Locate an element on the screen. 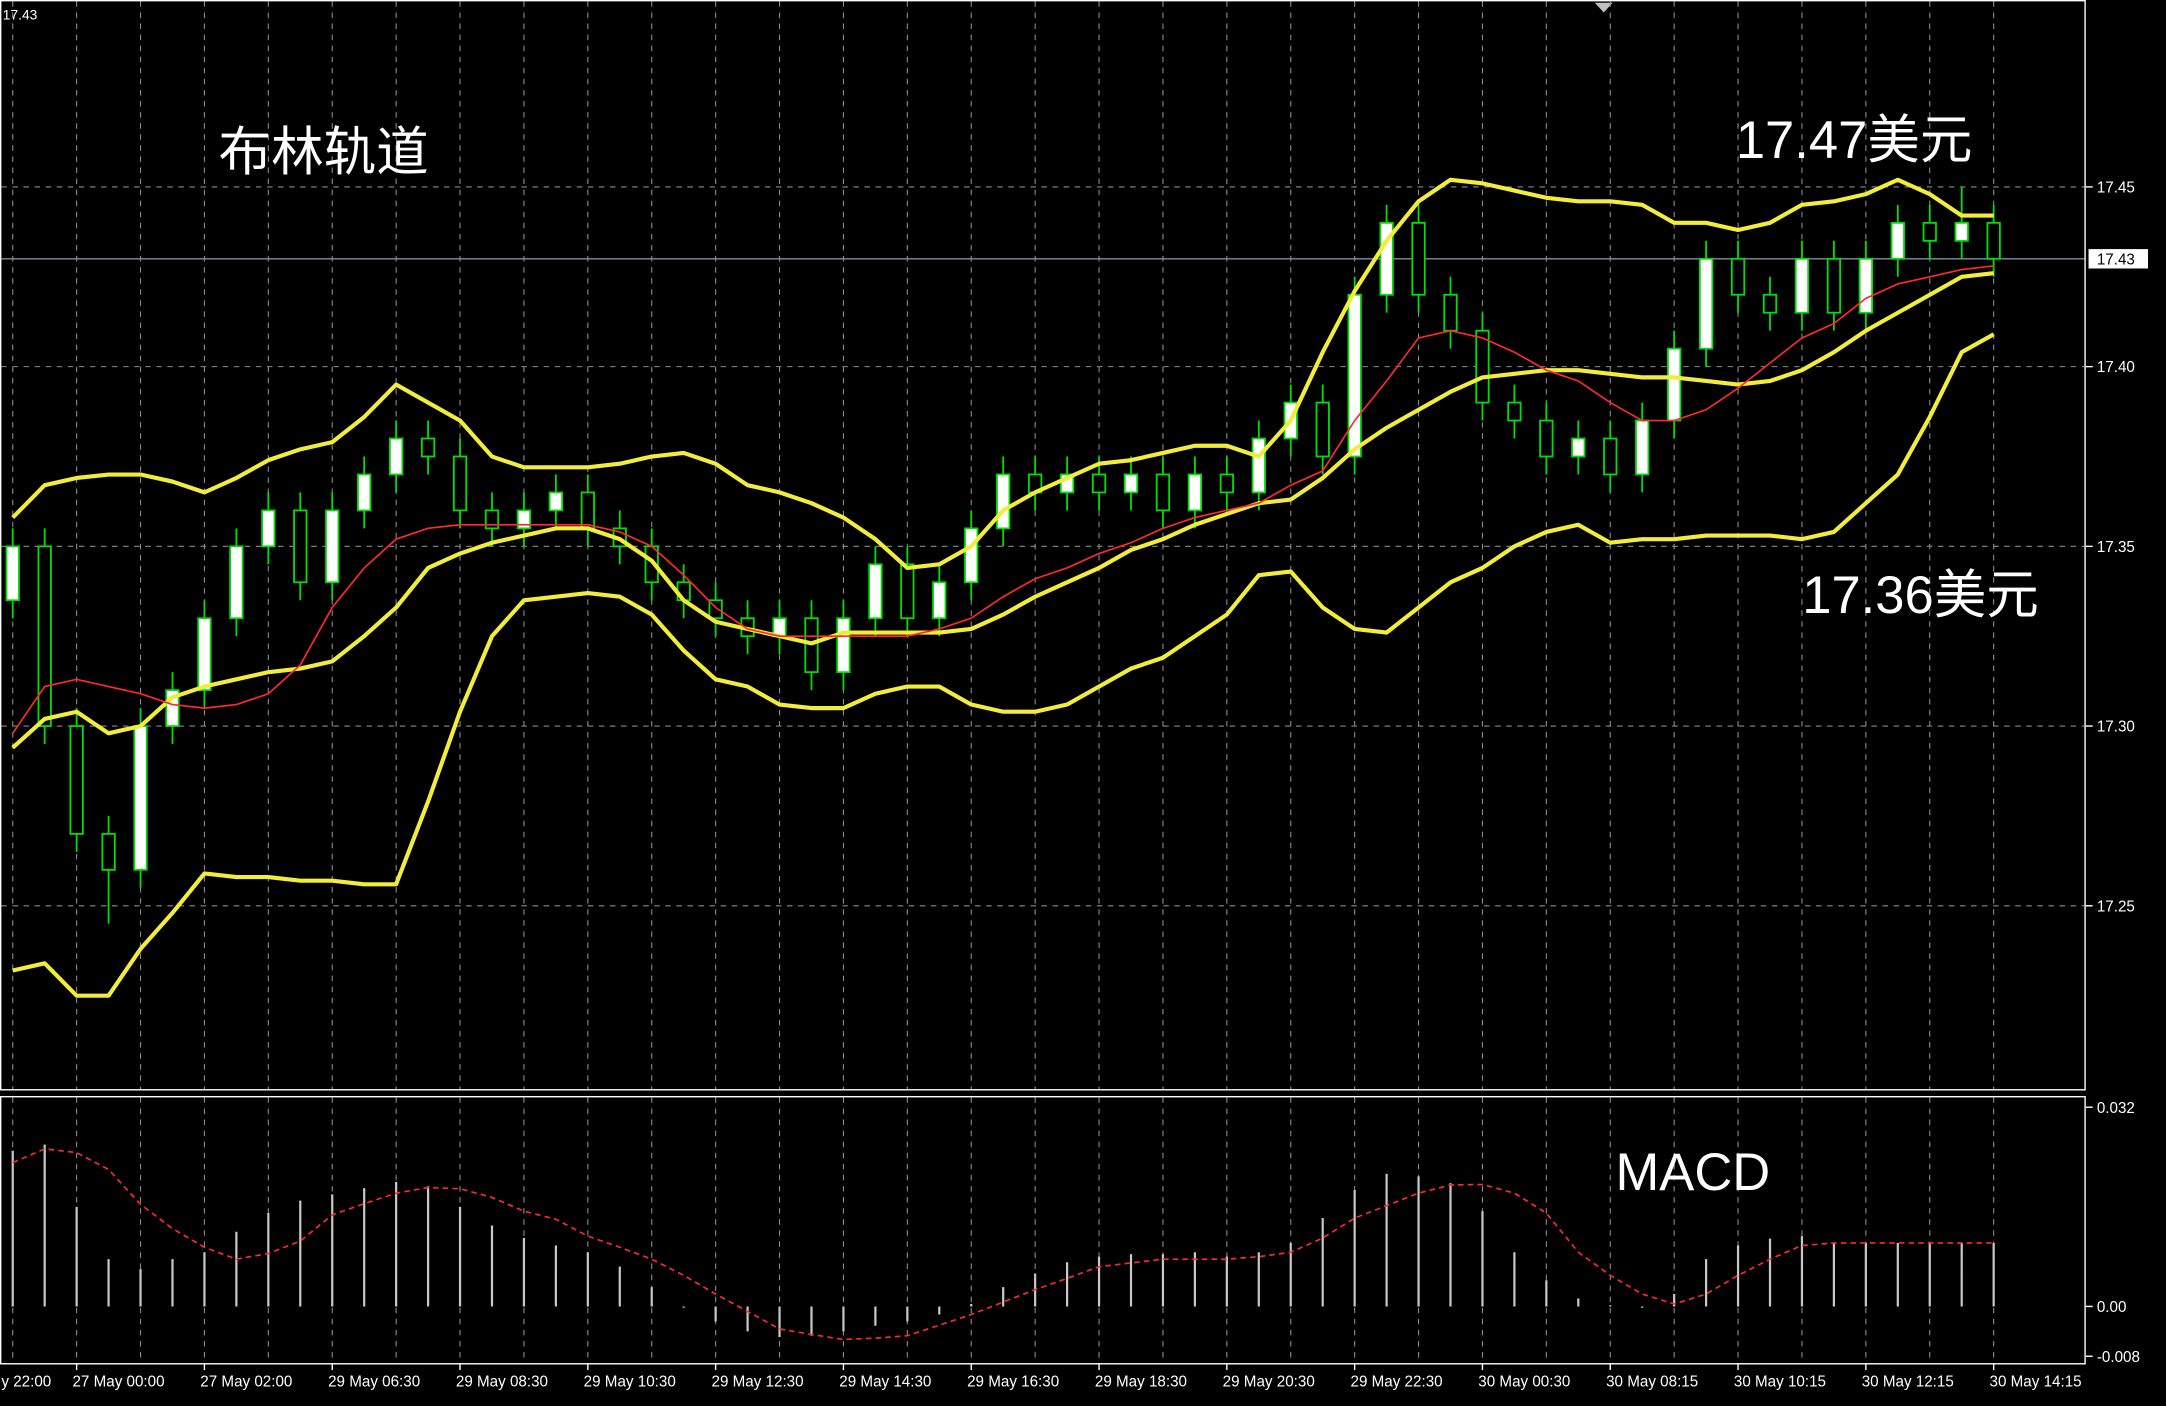 This screenshot has width=2166, height=1406. y-tick-label: 17.45 is located at coordinates (2116, 187).